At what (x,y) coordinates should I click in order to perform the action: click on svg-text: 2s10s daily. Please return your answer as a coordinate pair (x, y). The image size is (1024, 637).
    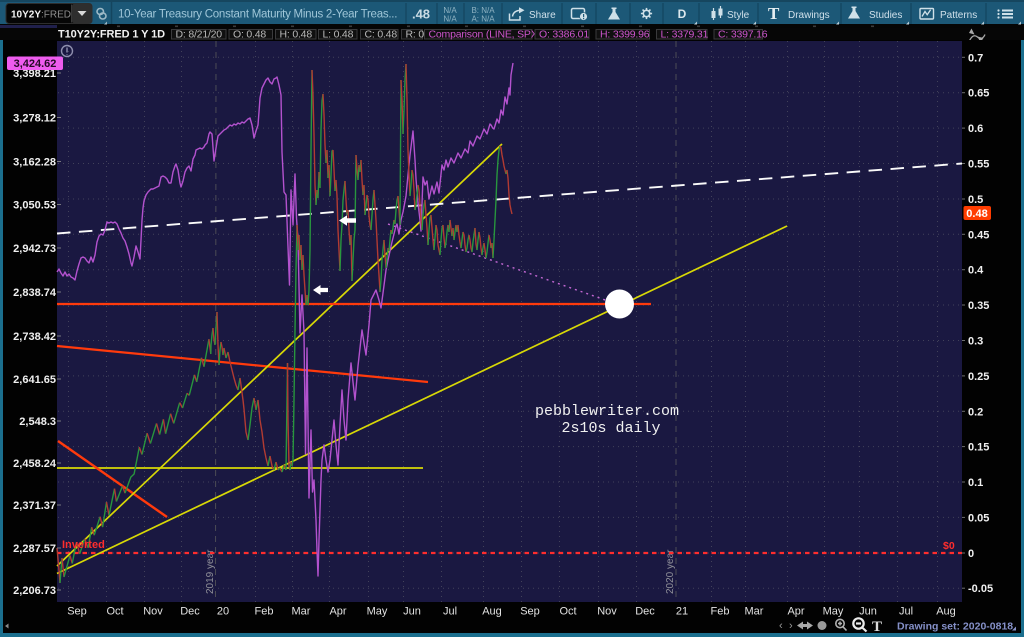
    Looking at the image, I should click on (610, 428).